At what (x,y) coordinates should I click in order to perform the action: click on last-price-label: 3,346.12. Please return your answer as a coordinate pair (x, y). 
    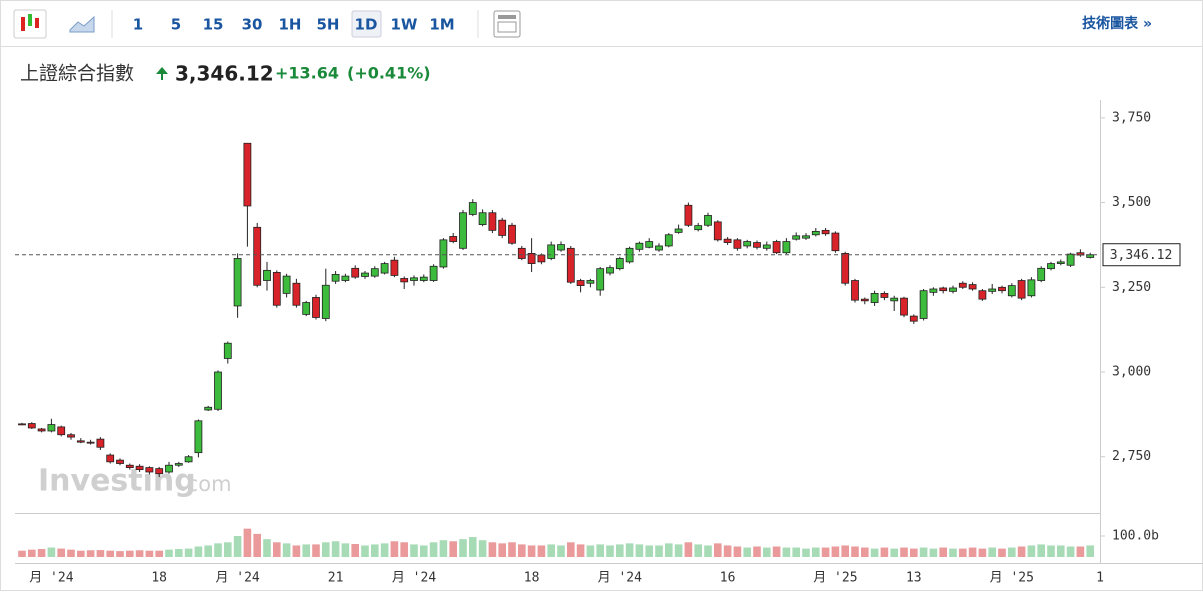
    Looking at the image, I should click on (1141, 255).